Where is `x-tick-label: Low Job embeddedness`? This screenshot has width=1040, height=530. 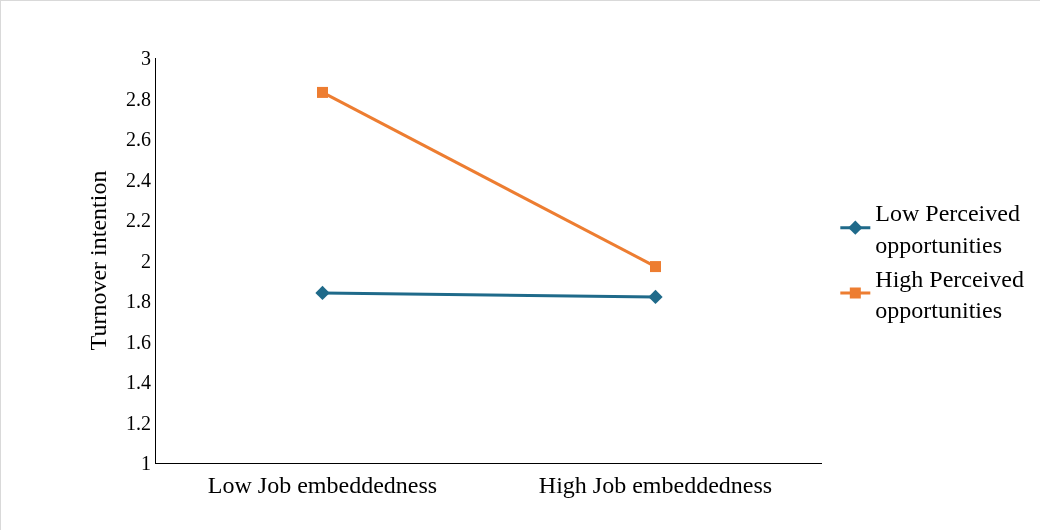
x-tick-label: Low Job embeddedness is located at coordinates (322, 484).